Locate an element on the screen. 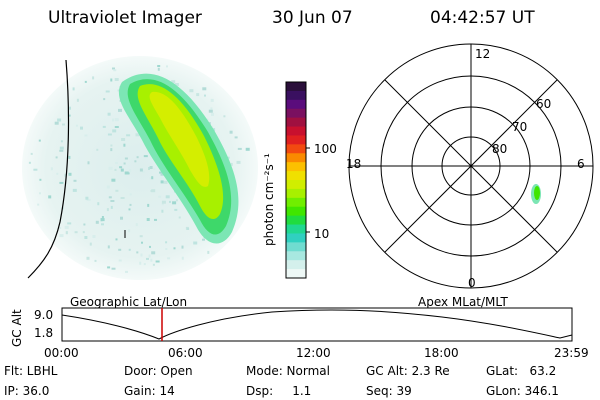 This screenshot has width=600, height=400. timeline-xtick-0: 00:00 is located at coordinates (61, 353).